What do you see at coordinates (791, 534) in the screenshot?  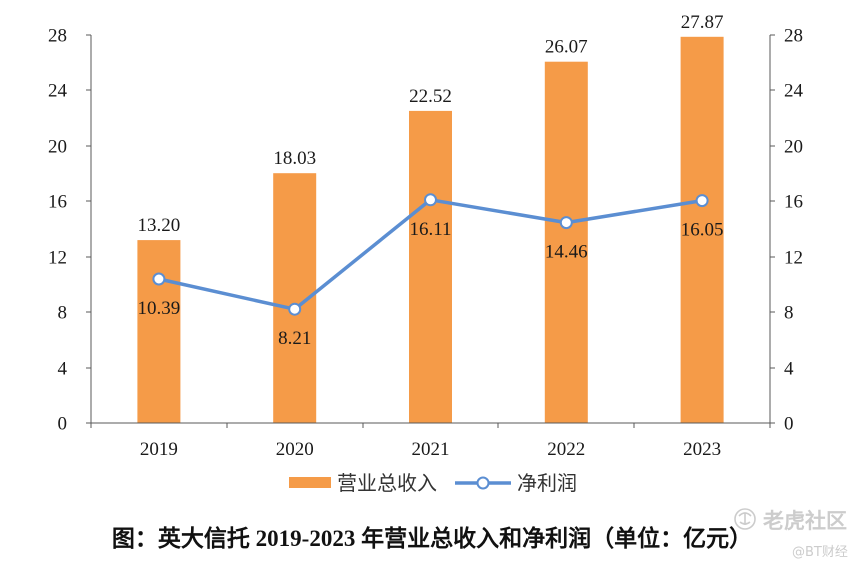 I see `watermark: 老虎社区 @BT财经` at bounding box center [791, 534].